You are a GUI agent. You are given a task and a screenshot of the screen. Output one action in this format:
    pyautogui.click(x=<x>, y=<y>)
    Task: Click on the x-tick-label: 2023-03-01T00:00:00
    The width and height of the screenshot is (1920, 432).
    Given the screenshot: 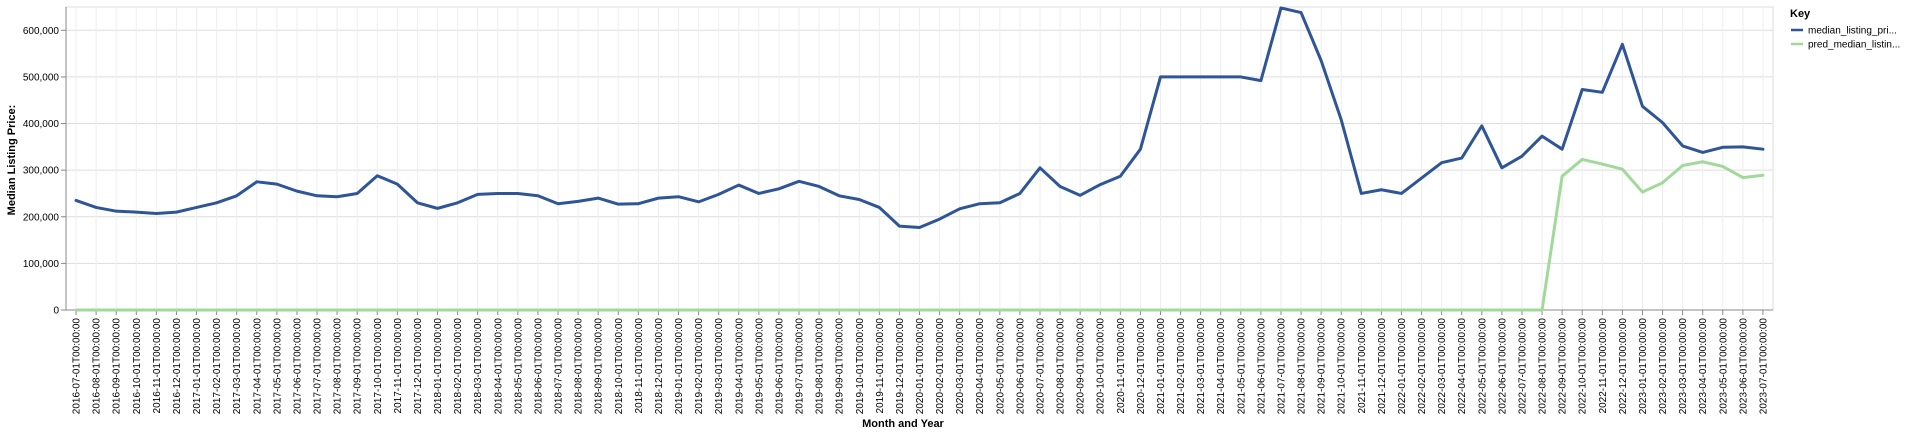 What is the action you would take?
    pyautogui.click(x=1683, y=366)
    